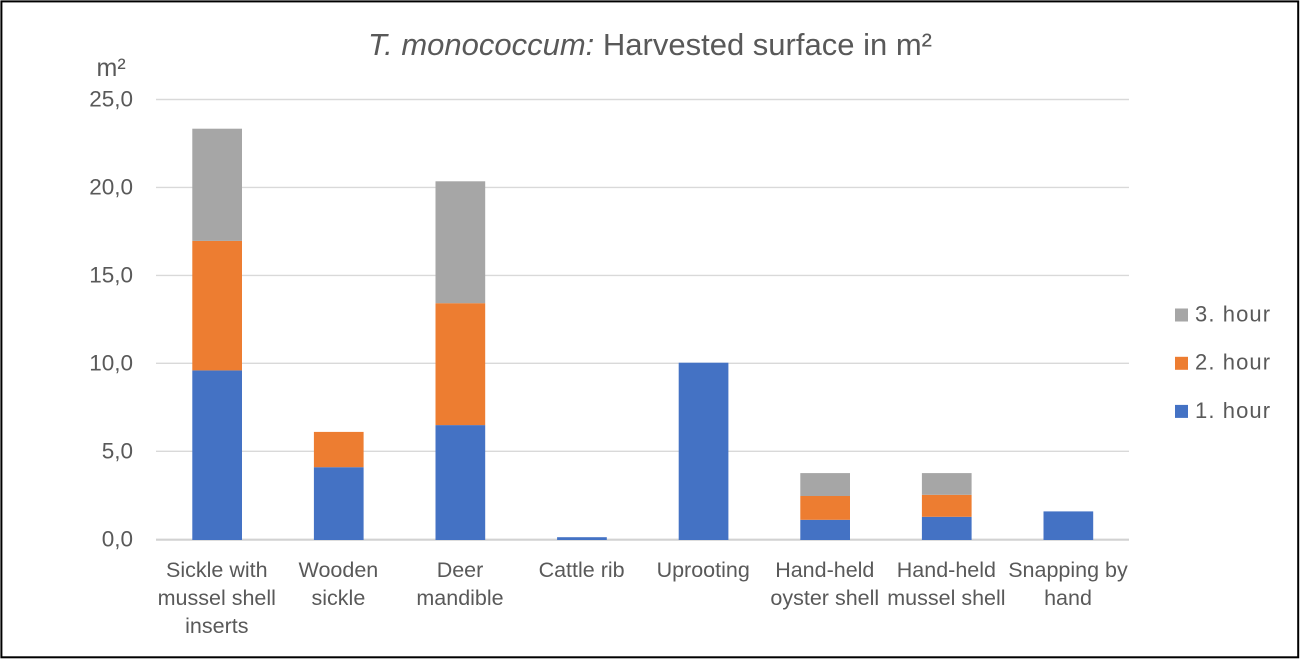 This screenshot has width=1300, height=659. I want to click on svg-text: 25,0, so click(111, 99).